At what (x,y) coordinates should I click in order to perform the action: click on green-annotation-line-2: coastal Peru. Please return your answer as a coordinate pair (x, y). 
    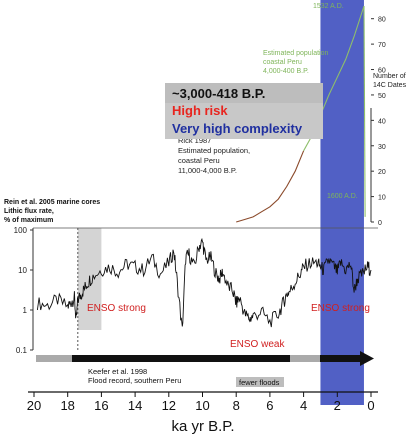
    Looking at the image, I should click on (282, 62).